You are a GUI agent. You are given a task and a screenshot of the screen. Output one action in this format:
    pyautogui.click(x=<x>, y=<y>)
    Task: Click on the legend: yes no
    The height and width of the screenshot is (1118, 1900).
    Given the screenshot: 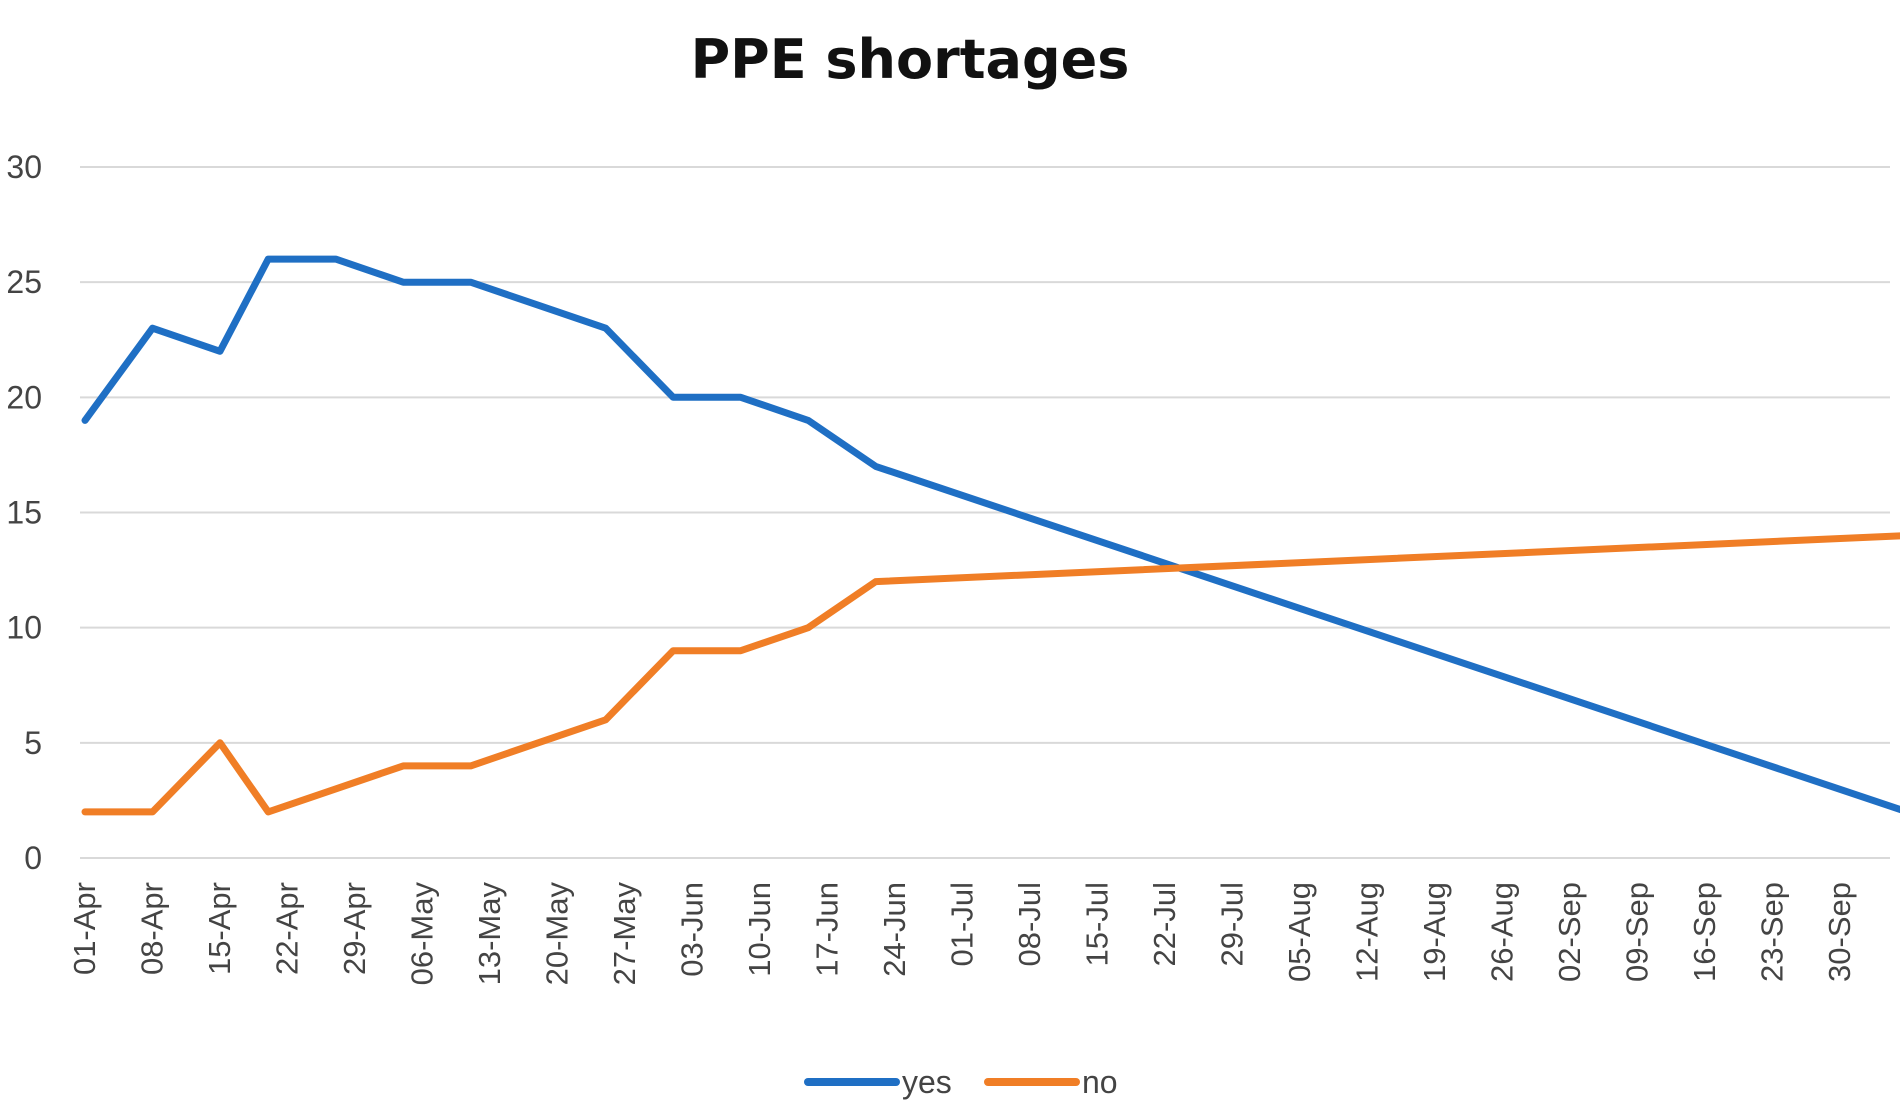 What is the action you would take?
    pyautogui.click(x=961, y=1082)
    